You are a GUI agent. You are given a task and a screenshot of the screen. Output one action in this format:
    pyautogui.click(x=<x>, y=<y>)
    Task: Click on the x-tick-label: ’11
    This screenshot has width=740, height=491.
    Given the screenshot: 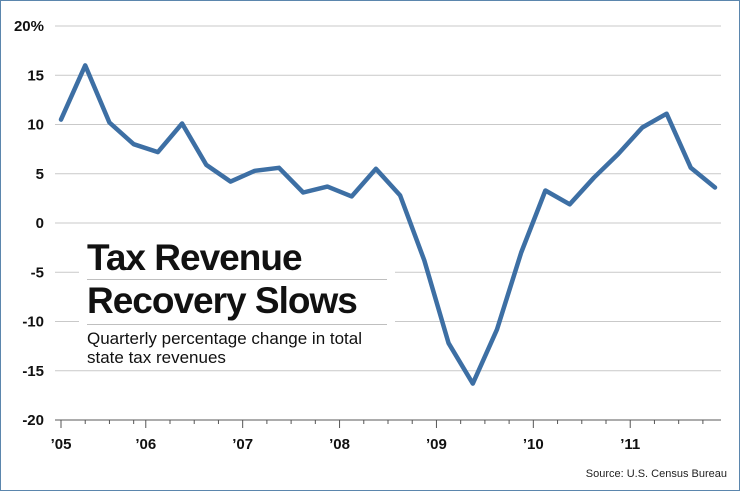 What is the action you would take?
    pyautogui.click(x=630, y=444)
    